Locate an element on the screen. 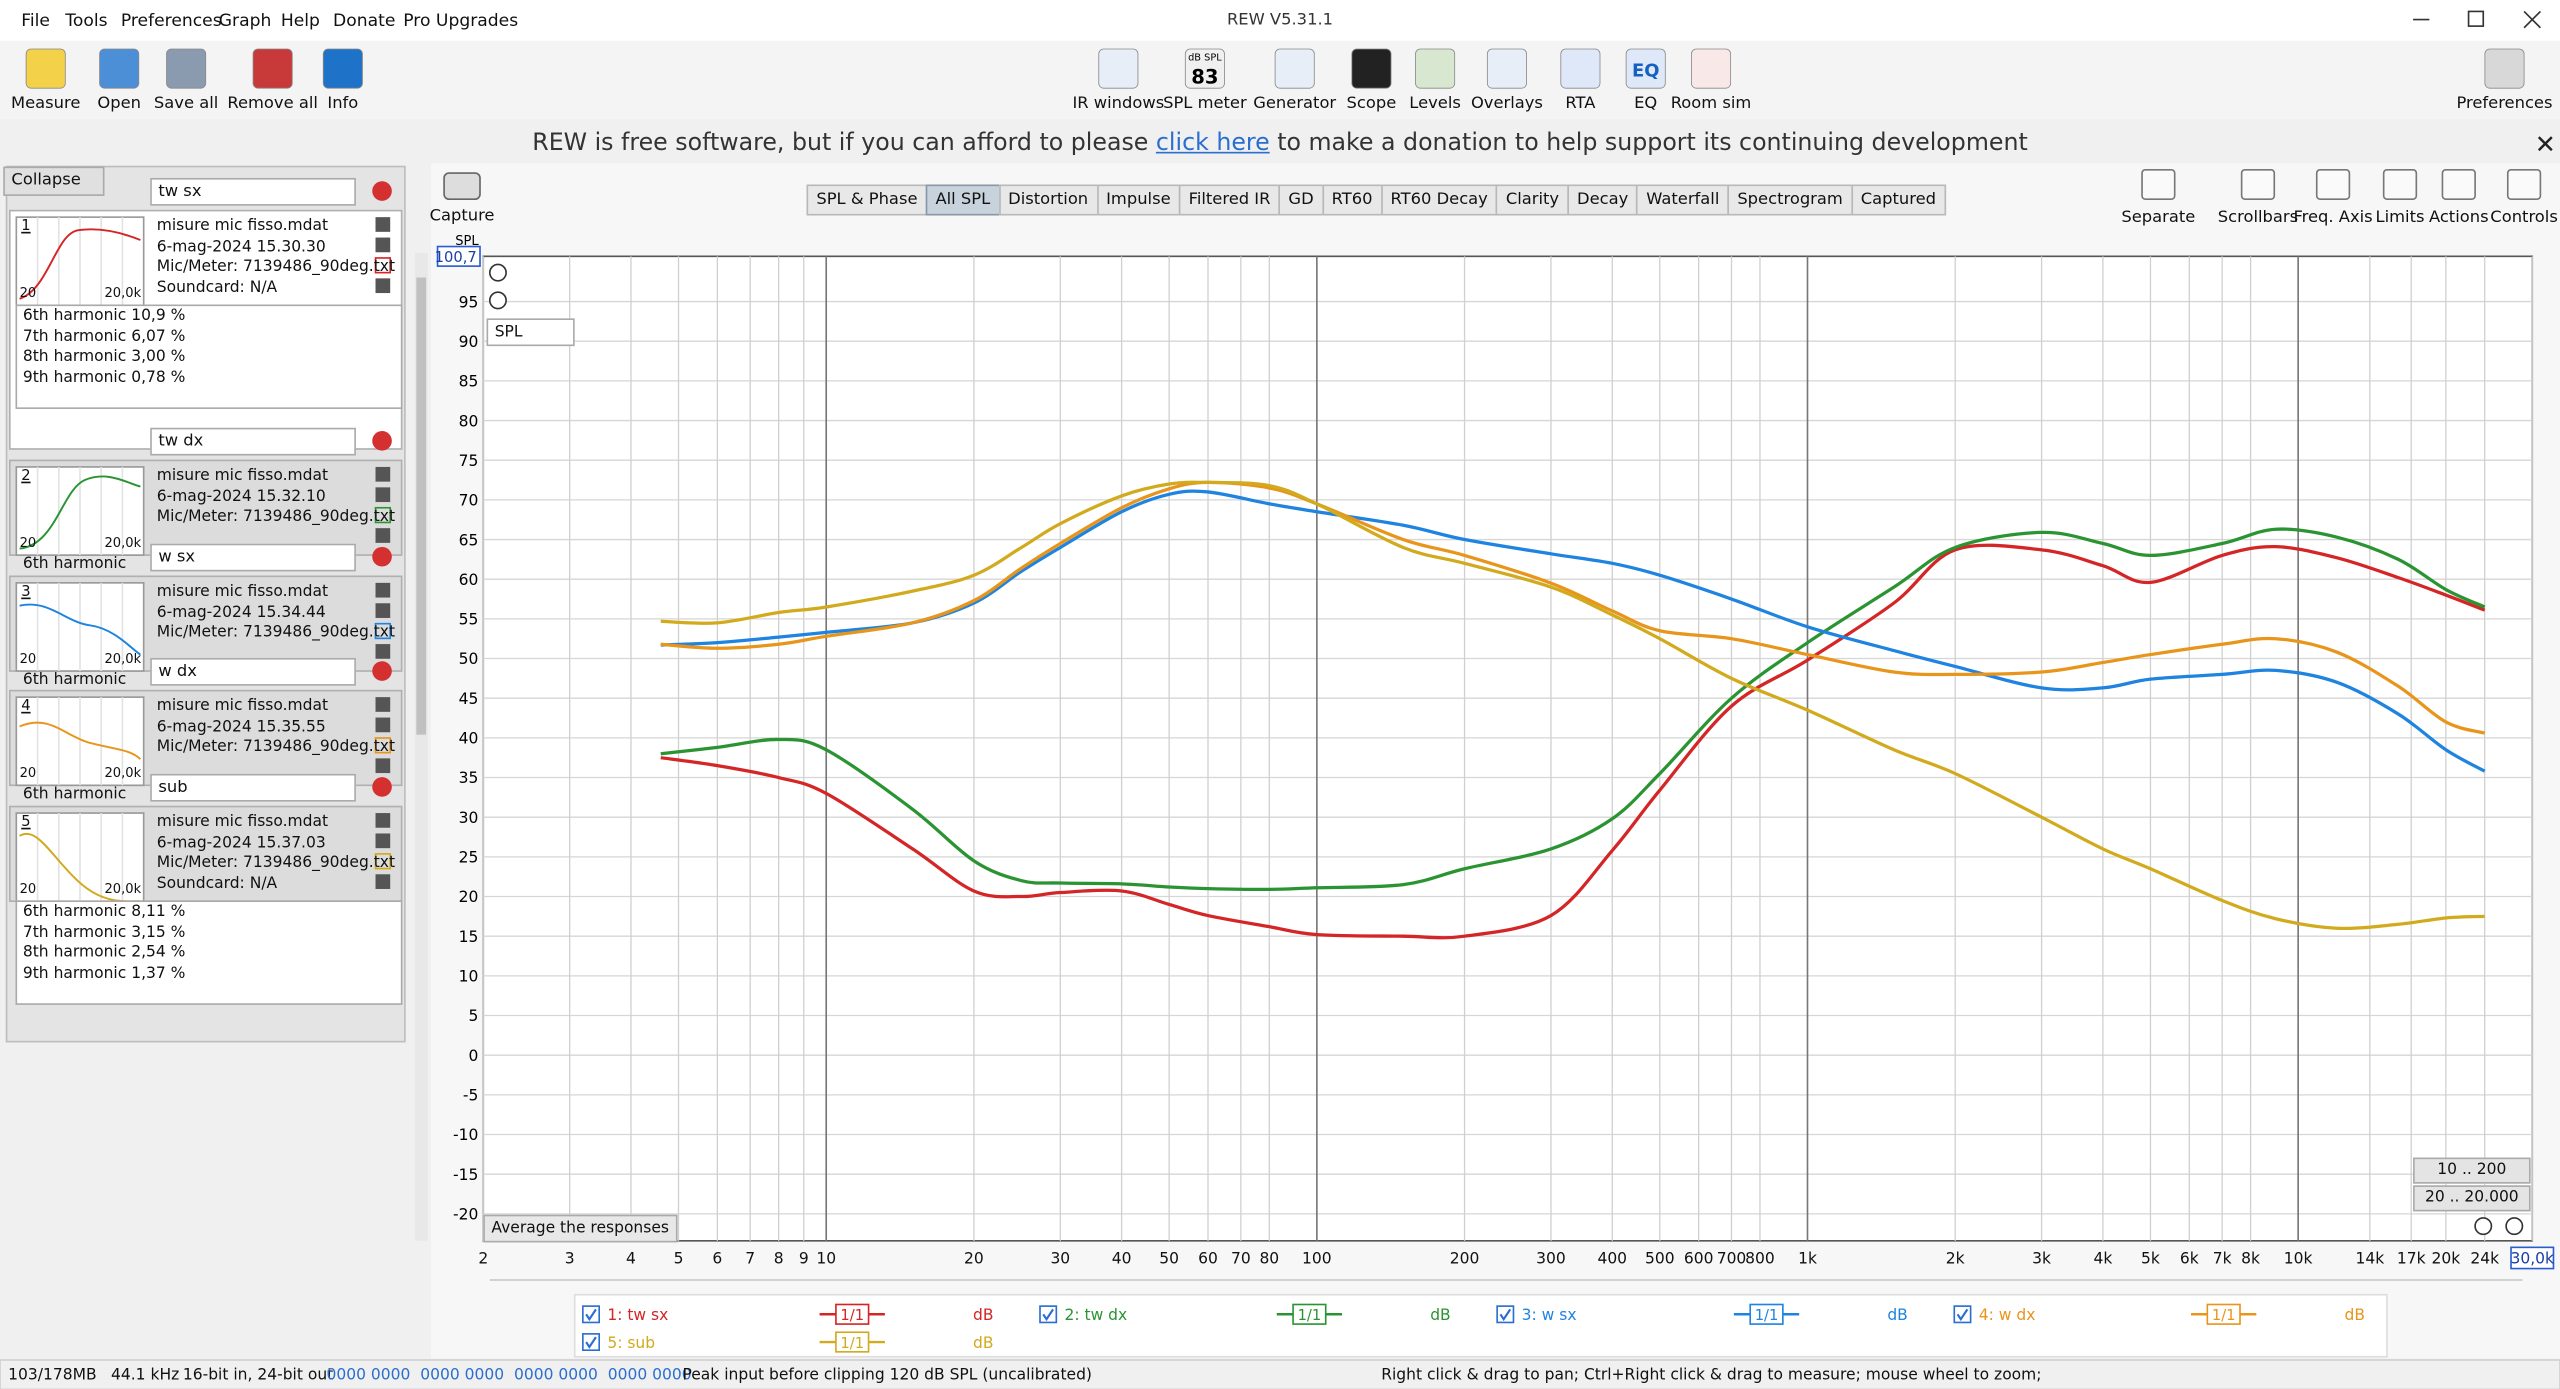  toolbar-button: Preferences is located at coordinates (2504, 103).